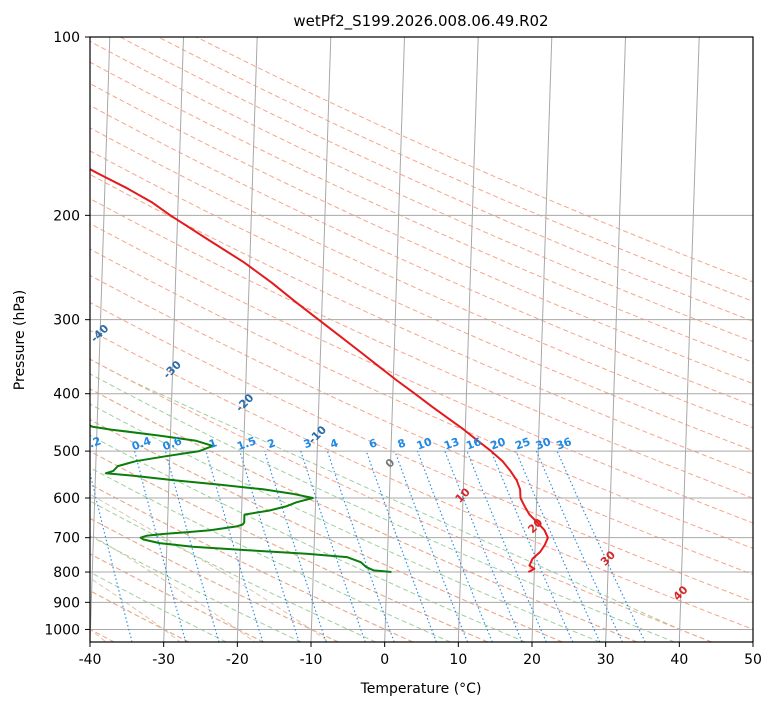 This screenshot has height=708, width=775. What do you see at coordinates (20, 340) in the screenshot?
I see `y-axis-label: Pressure (hPa)` at bounding box center [20, 340].